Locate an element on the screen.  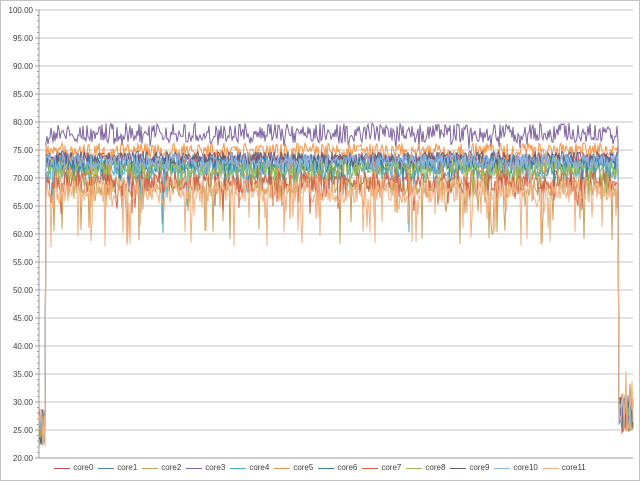
y-axis-tick-label: 20.00 is located at coordinates (23, 458).